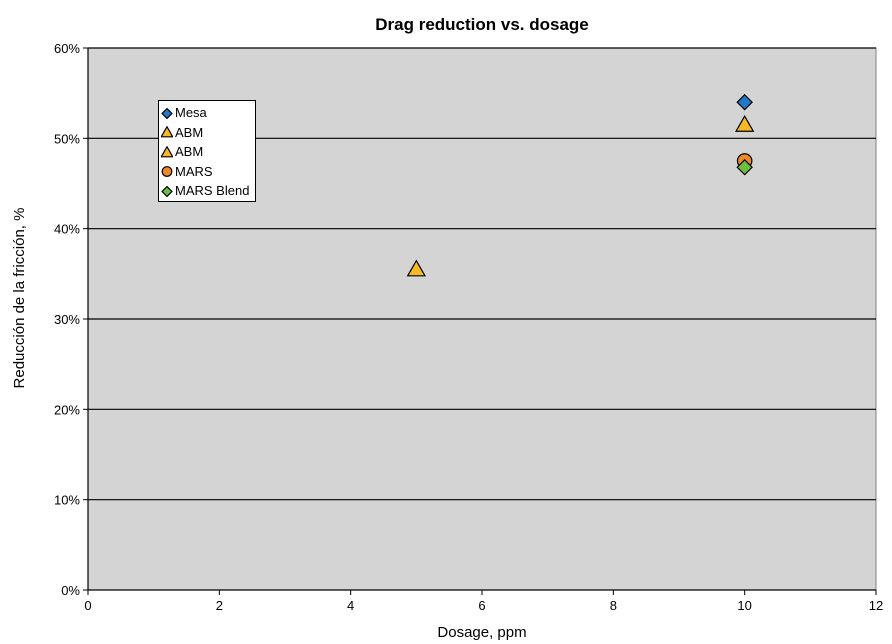  What do you see at coordinates (876, 605) in the screenshot?
I see `x-tick-label: 12` at bounding box center [876, 605].